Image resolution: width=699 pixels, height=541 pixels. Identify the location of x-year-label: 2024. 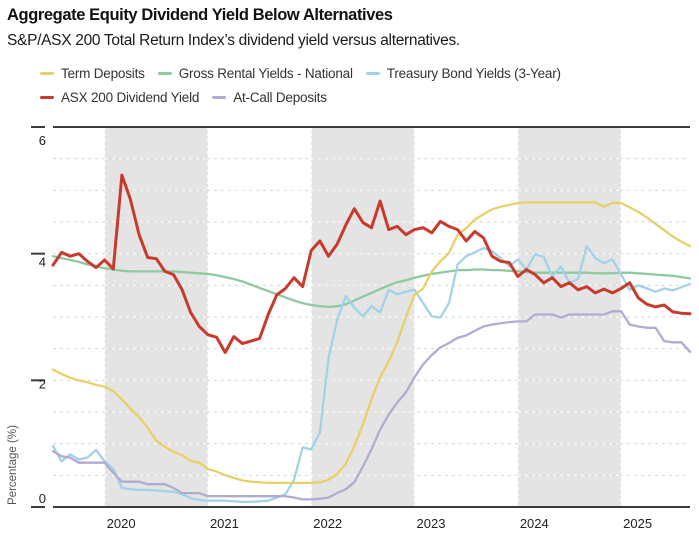
(534, 523).